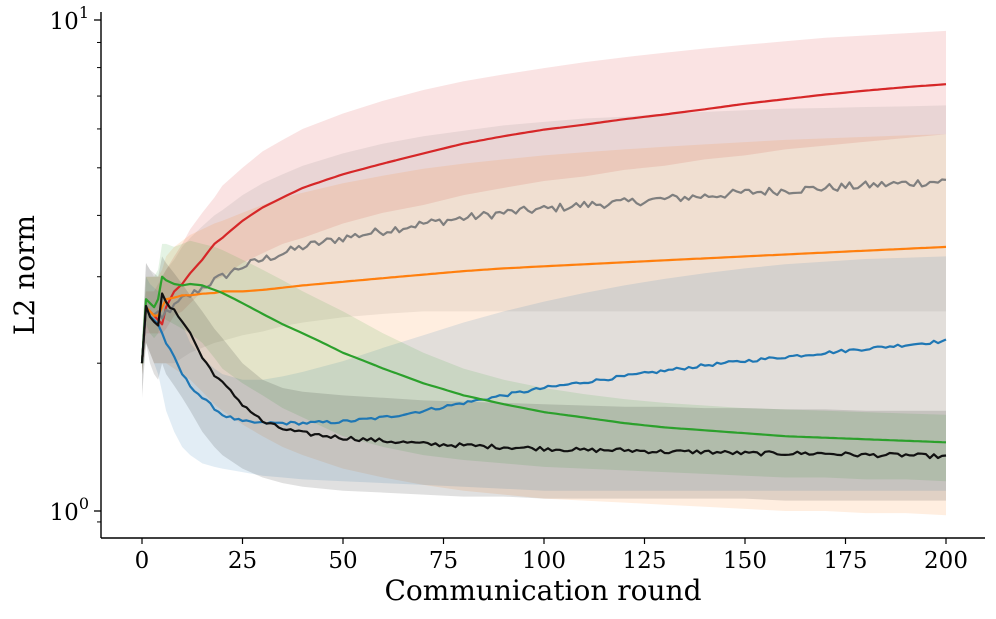  What do you see at coordinates (443, 561) in the screenshot?
I see `x-tick-label: 75` at bounding box center [443, 561].